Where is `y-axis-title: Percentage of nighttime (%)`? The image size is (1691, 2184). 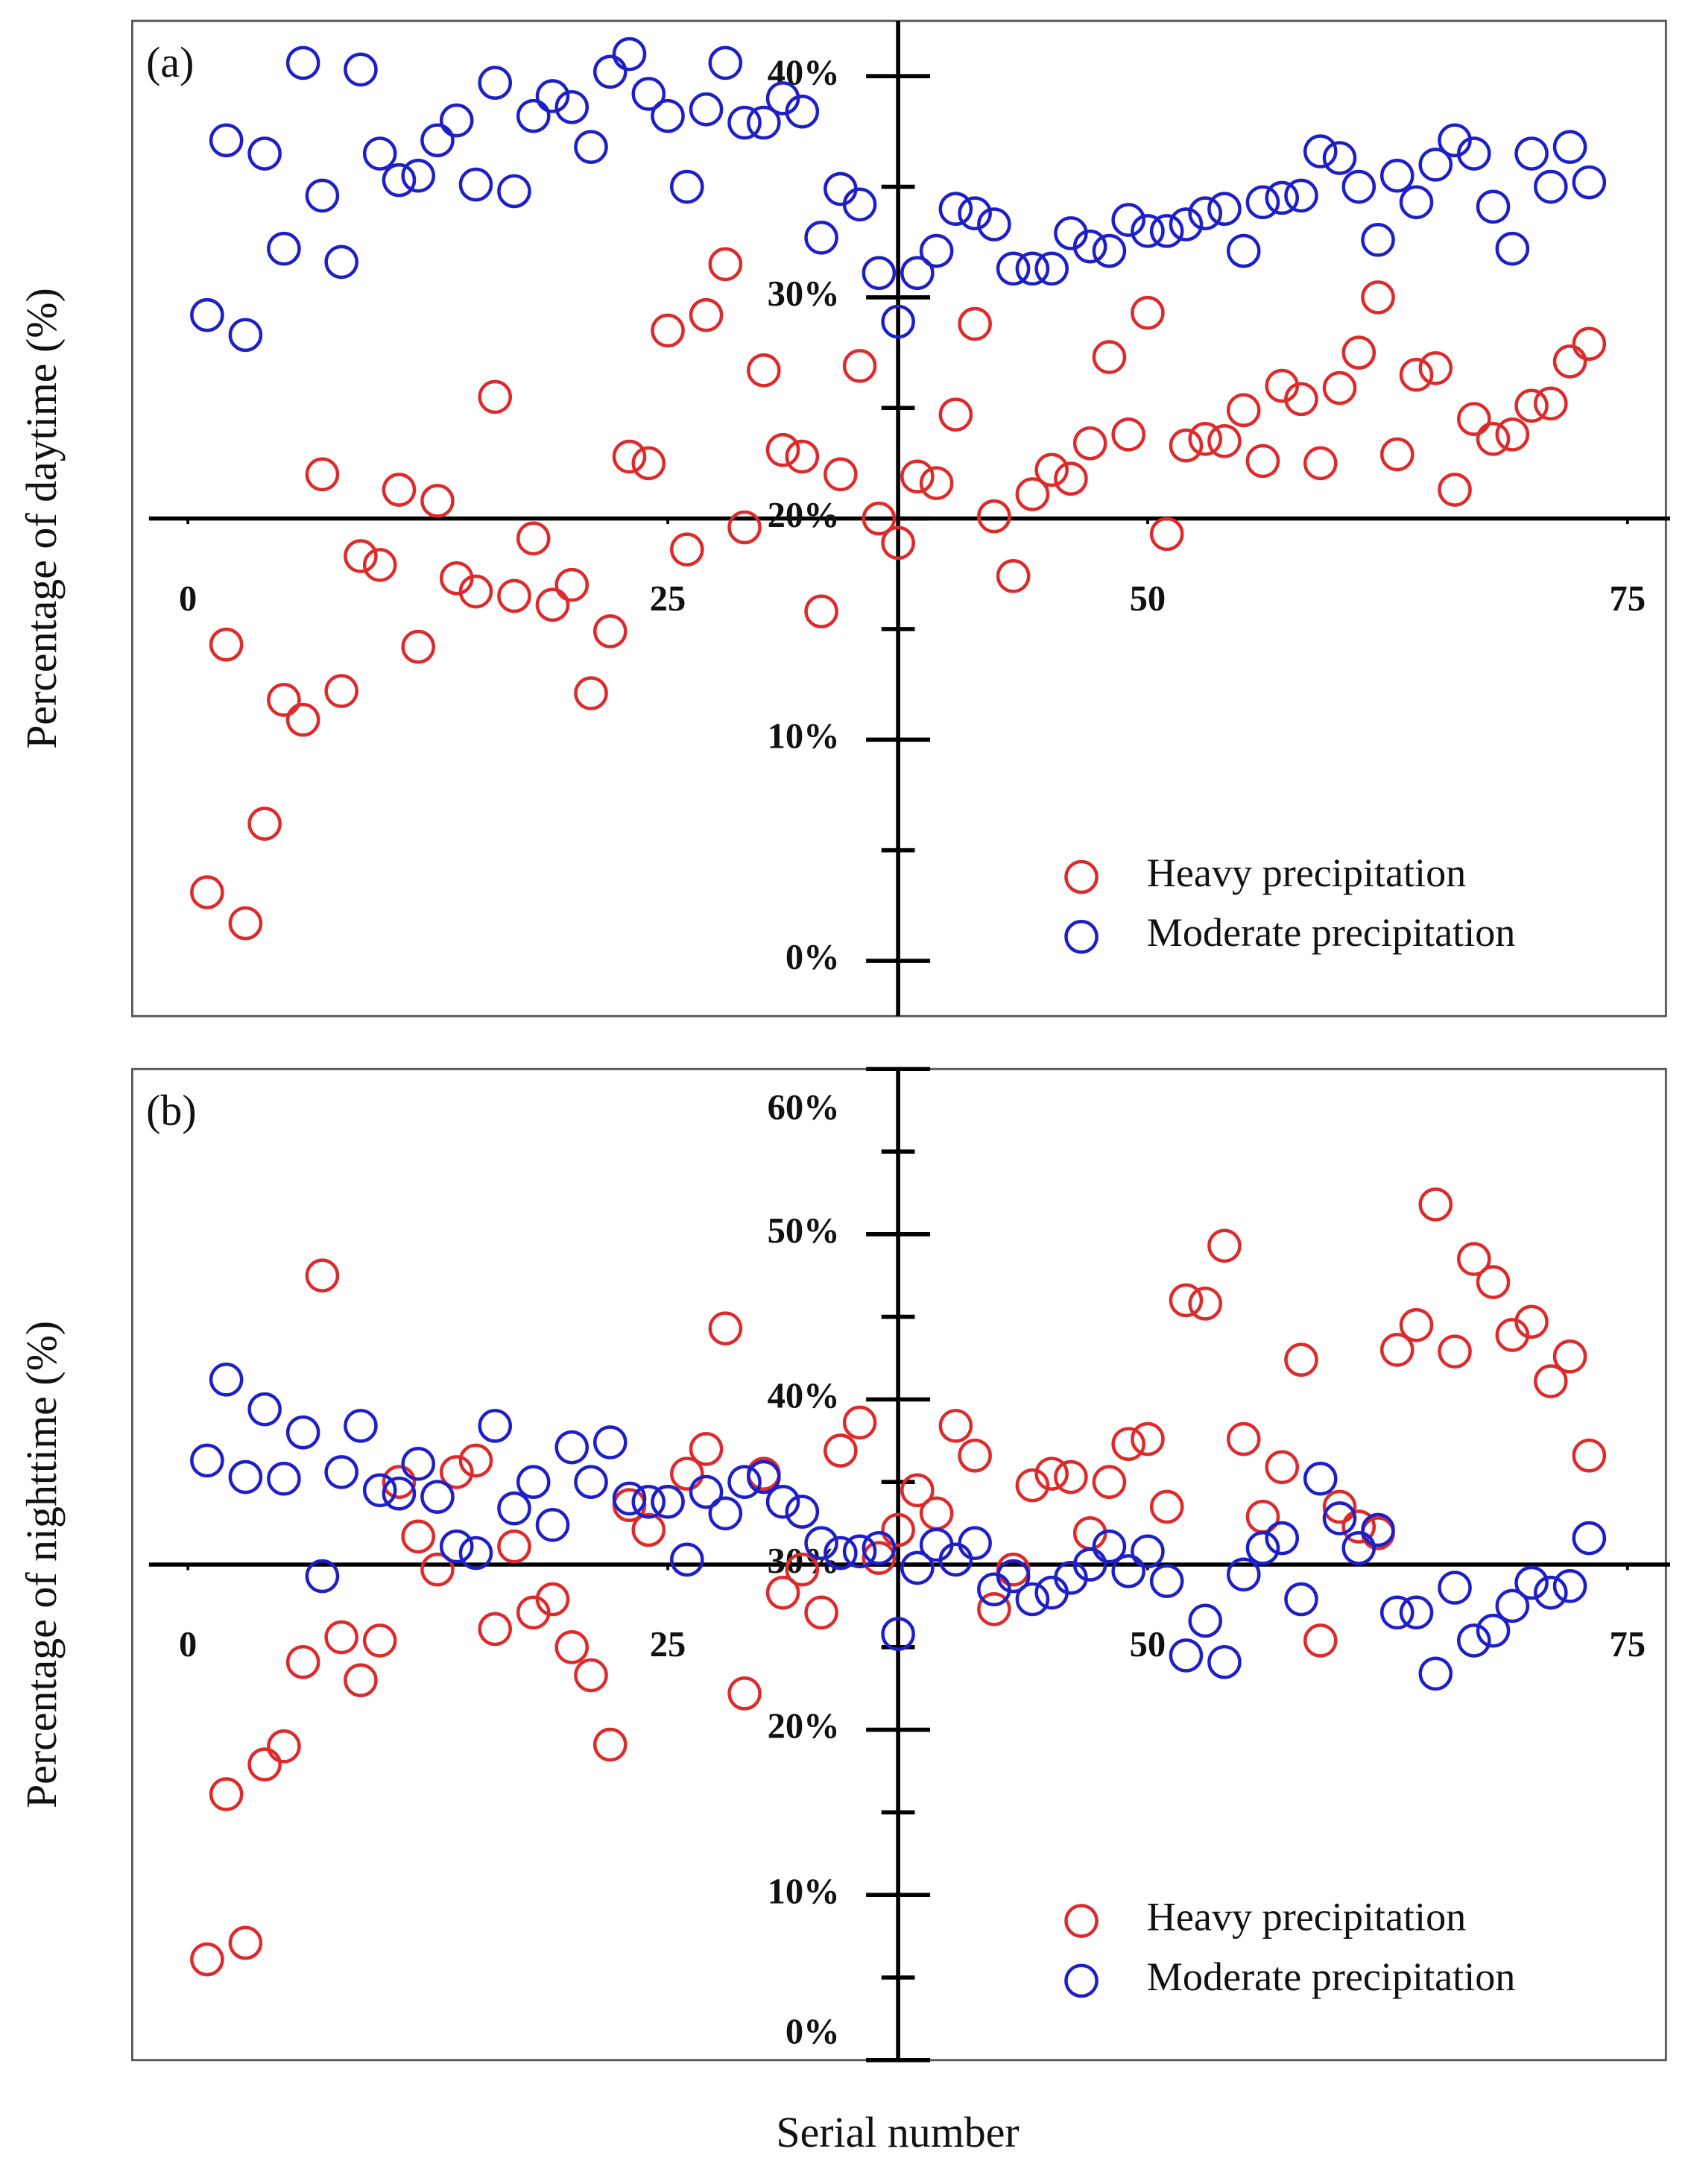
y-axis-title: Percentage of nighttime (%) is located at coordinates (41, 1564).